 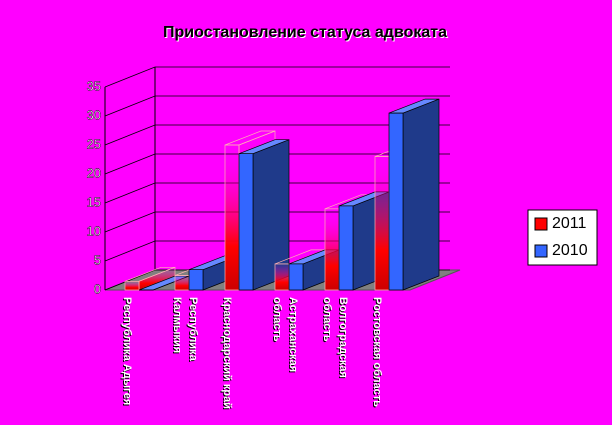 What do you see at coordinates (127, 351) in the screenshot?
I see `x-tick-label: Республика Адыгея` at bounding box center [127, 351].